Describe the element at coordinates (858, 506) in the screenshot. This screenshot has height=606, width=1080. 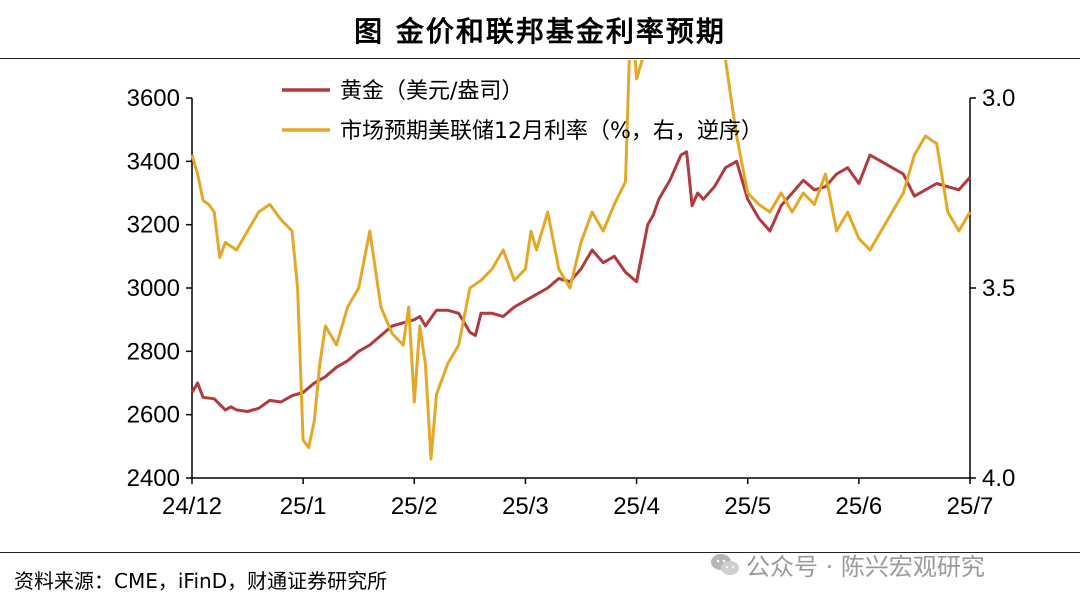
I see `x-tick-label: 25/6` at that location.